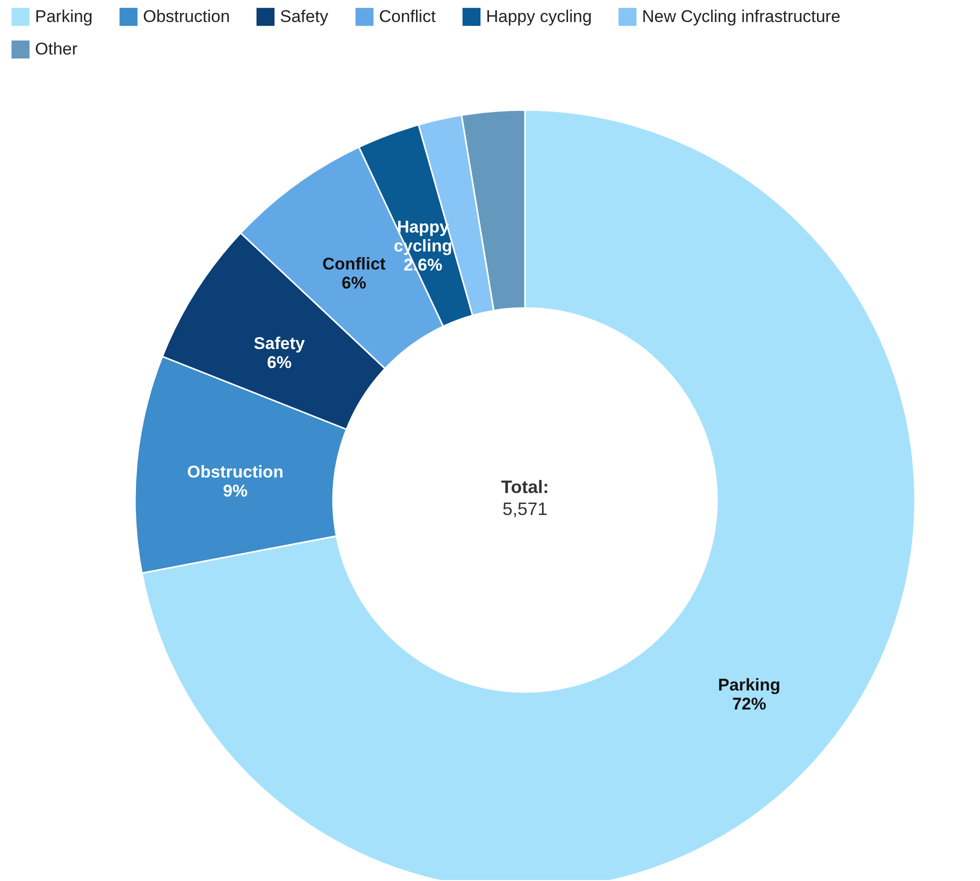  Describe the element at coordinates (749, 684) in the screenshot. I see `slice-label: Parking` at that location.